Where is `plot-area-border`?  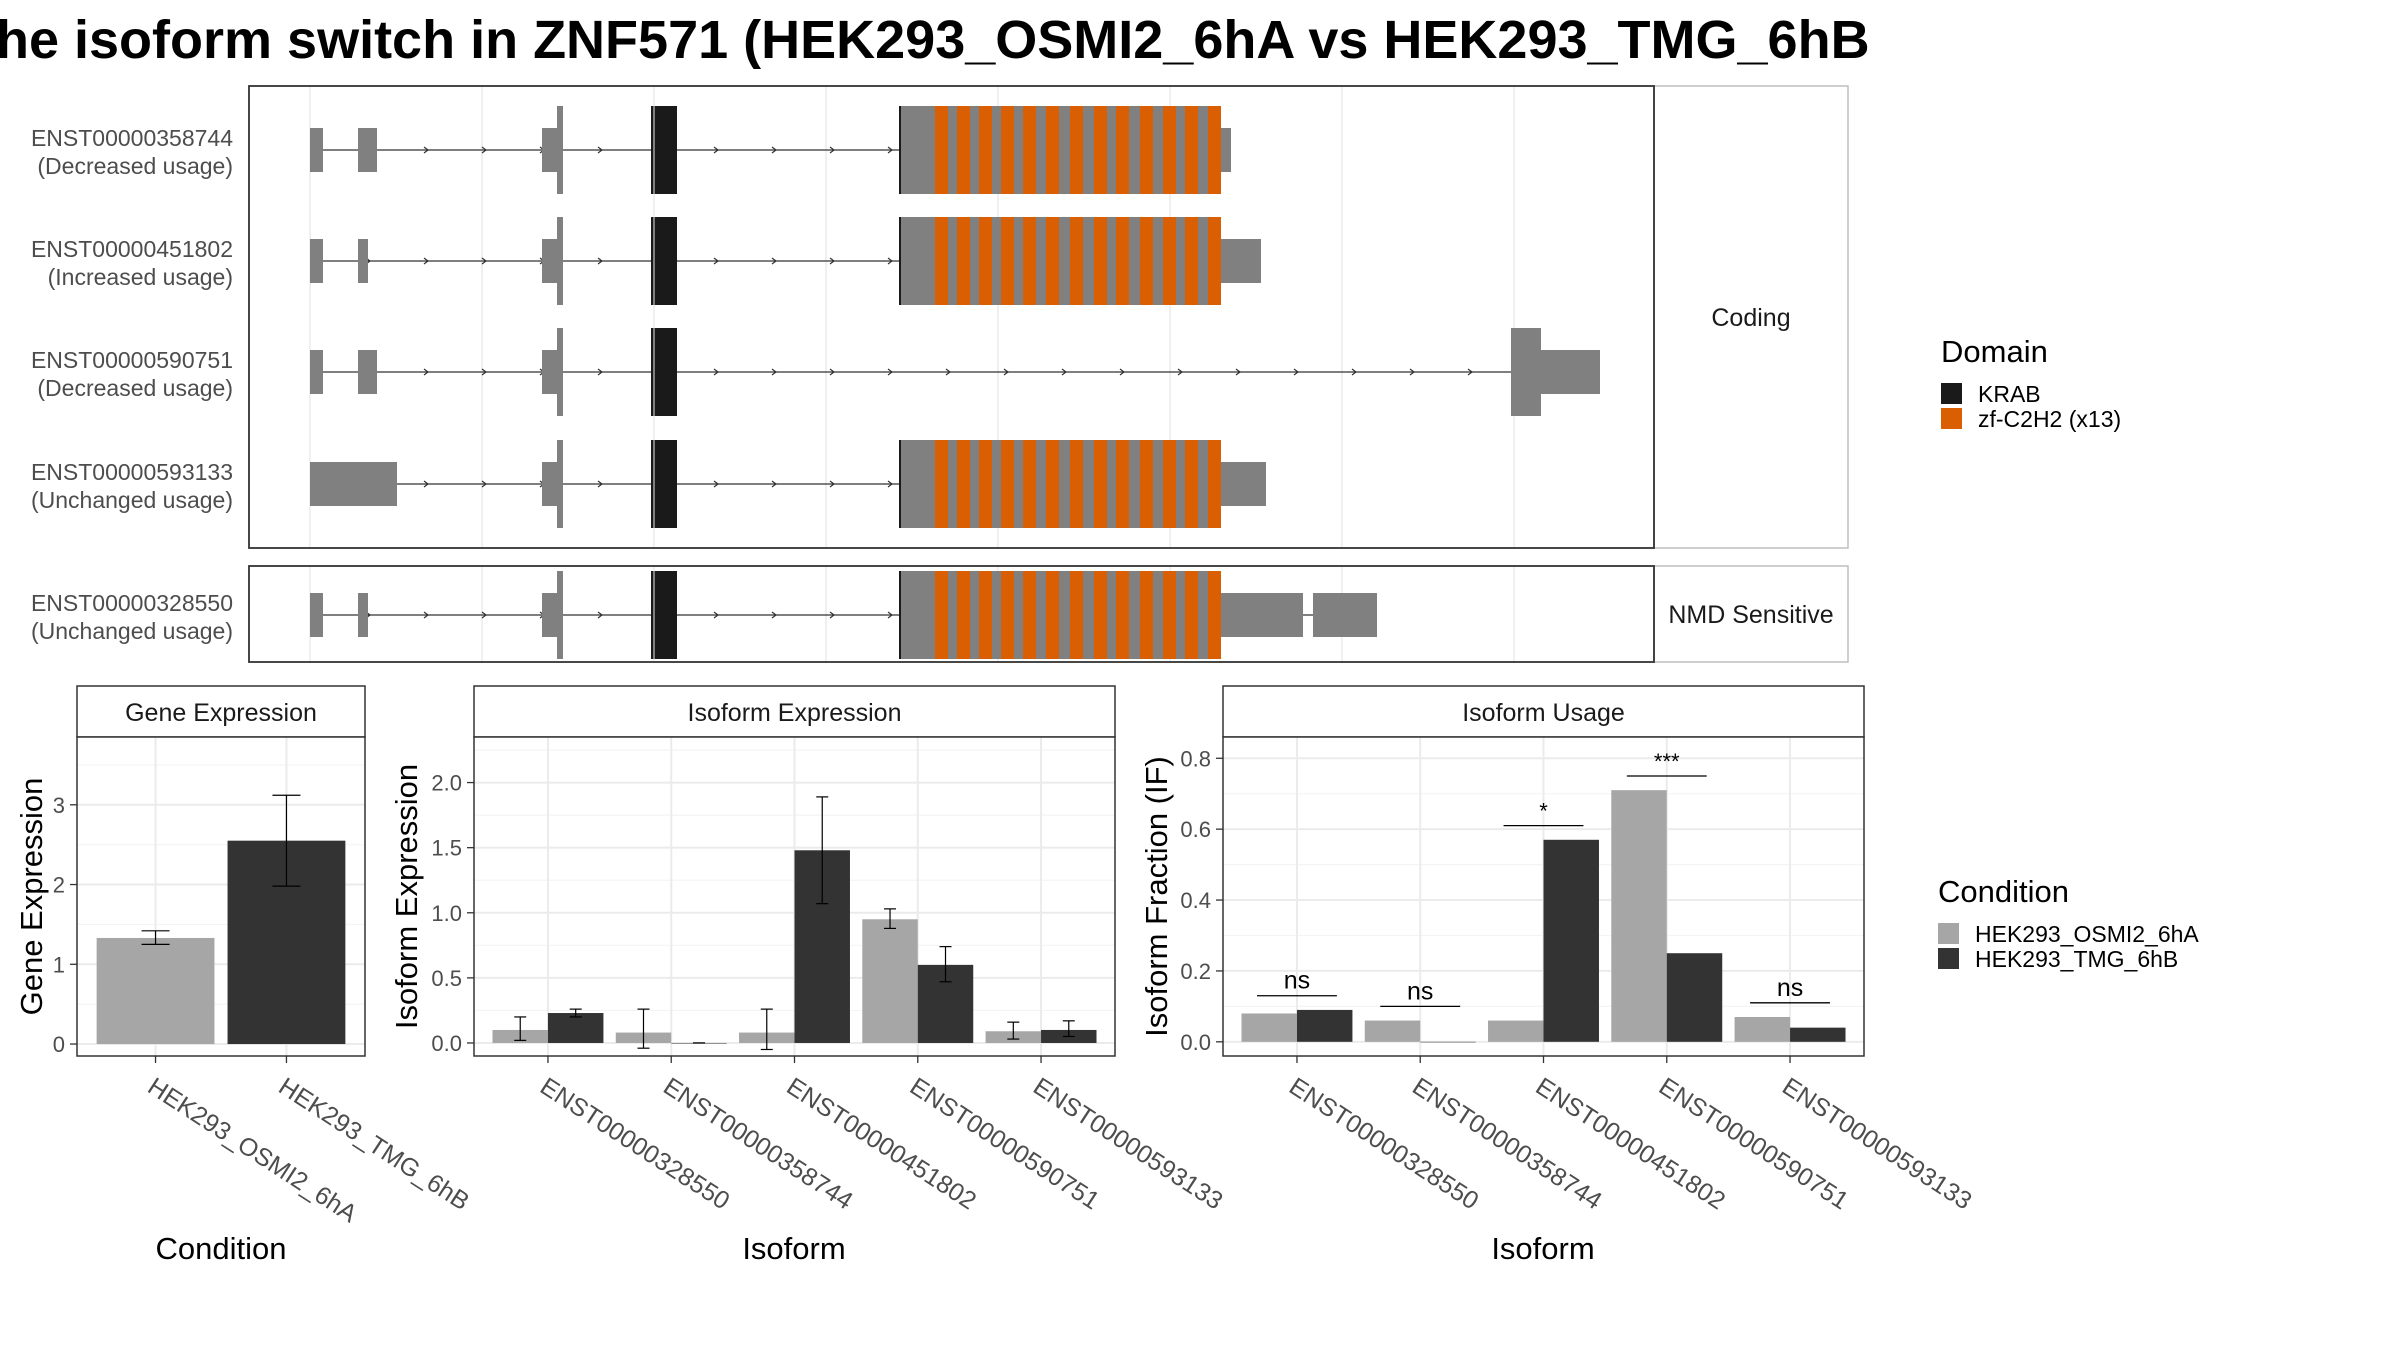
plot-area-border is located at coordinates (221, 896).